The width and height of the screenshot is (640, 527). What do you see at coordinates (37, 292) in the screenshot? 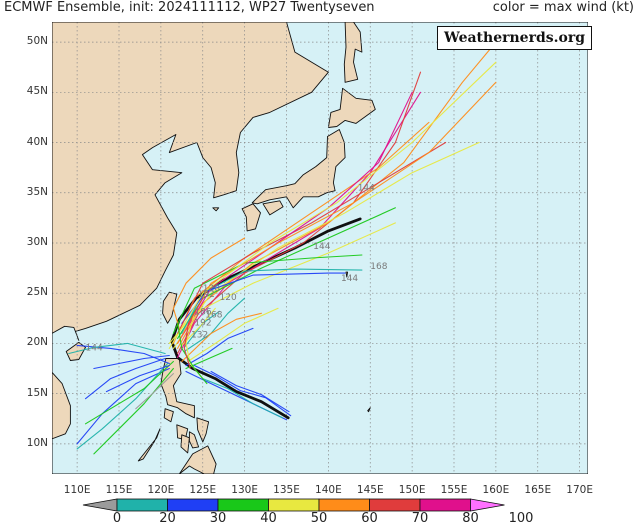
I see `latitude-label: 25N` at bounding box center [37, 292].